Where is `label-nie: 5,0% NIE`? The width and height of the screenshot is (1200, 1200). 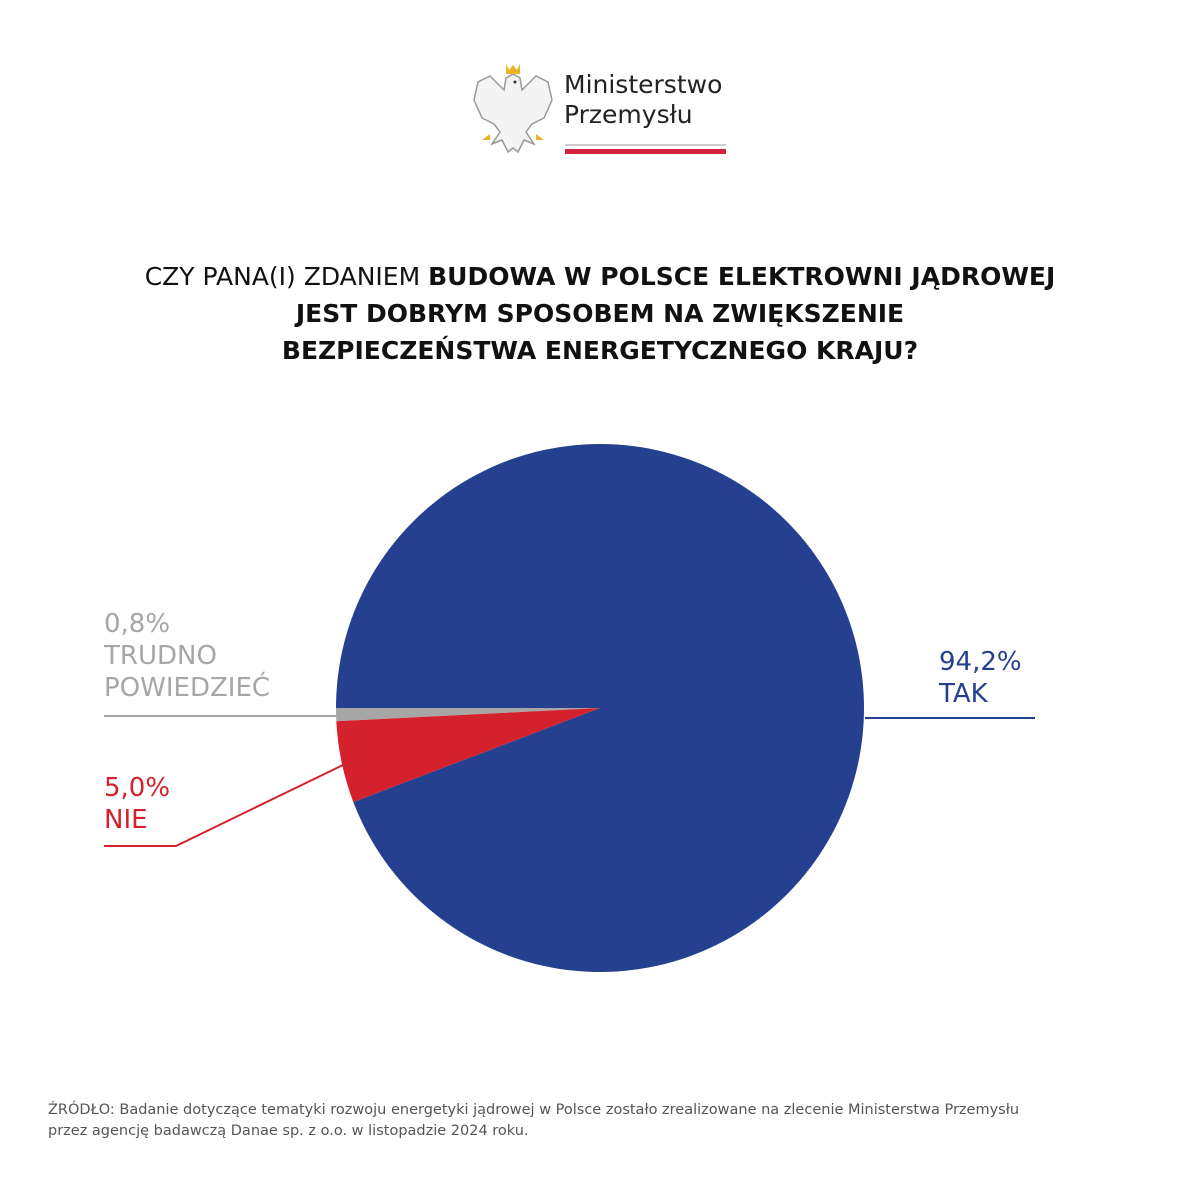
label-nie: 5,0% NIE is located at coordinates (137, 804).